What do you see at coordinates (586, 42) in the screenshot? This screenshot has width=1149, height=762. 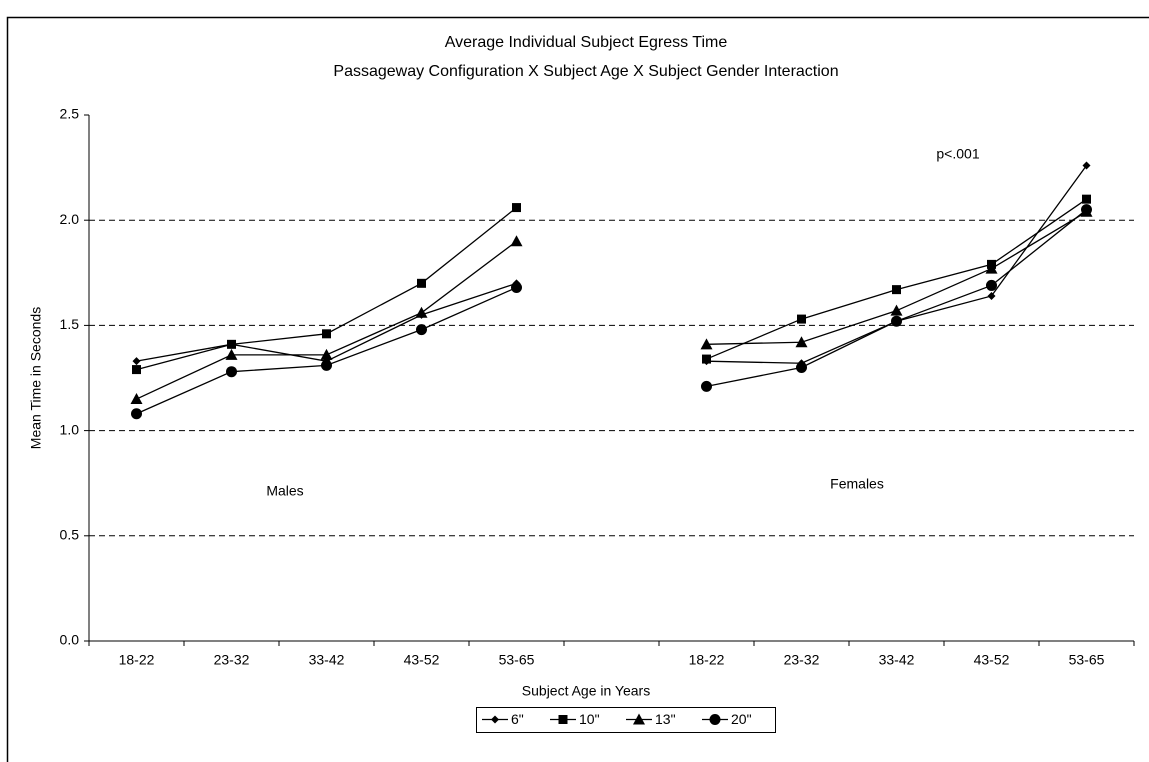 I see `chart-title: Average Individual Subject Egress Time` at bounding box center [586, 42].